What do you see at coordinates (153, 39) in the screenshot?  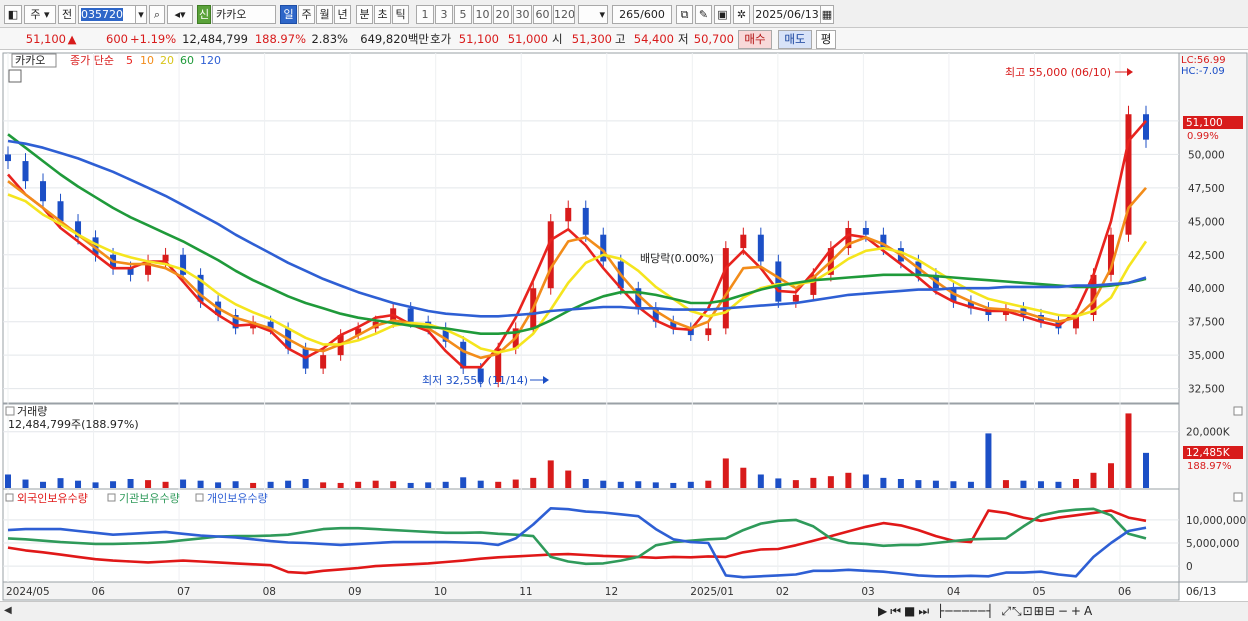 I see `price-change-pct: +1.19%` at bounding box center [153, 39].